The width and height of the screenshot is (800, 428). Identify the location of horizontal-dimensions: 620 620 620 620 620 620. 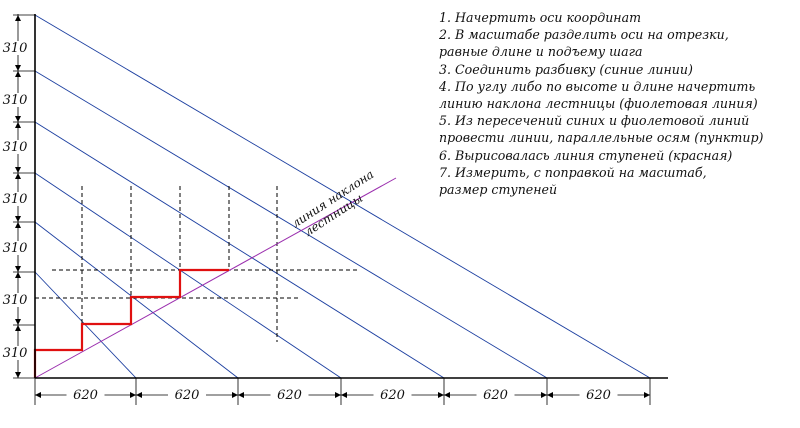
(342, 391).